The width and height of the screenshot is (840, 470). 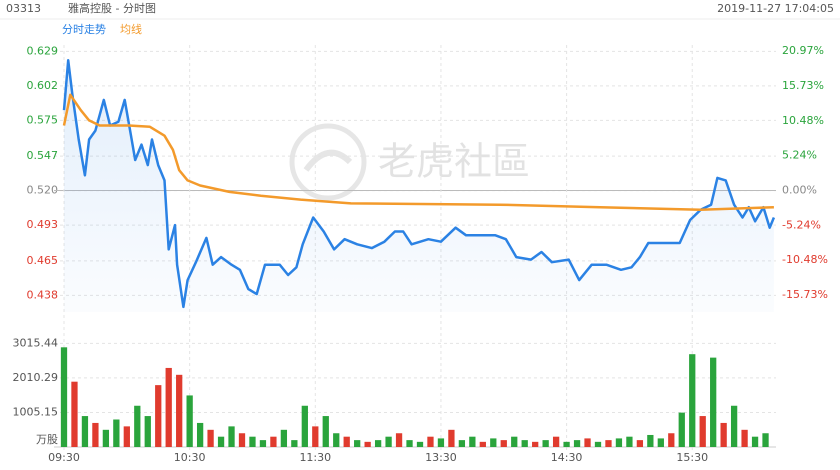 I want to click on stock-code: 03313, so click(x=23, y=8).